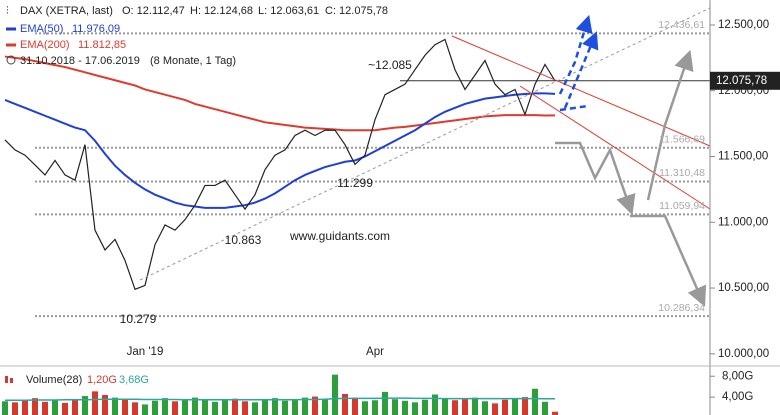 This screenshot has width=780, height=415. What do you see at coordinates (741, 81) in the screenshot?
I see `current-price-label: 12.075,78` at bounding box center [741, 81].